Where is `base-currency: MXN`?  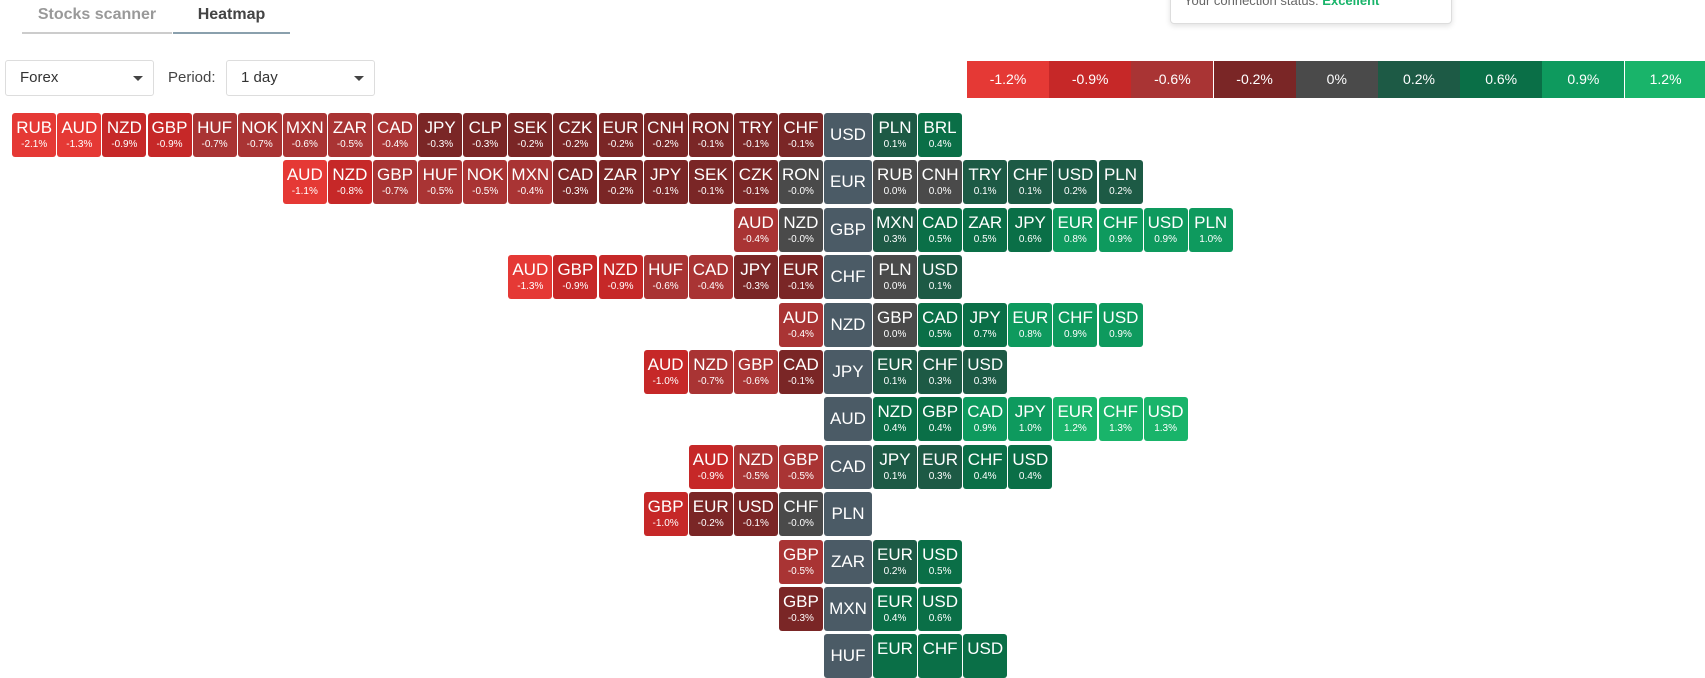 base-currency: MXN is located at coordinates (848, 609).